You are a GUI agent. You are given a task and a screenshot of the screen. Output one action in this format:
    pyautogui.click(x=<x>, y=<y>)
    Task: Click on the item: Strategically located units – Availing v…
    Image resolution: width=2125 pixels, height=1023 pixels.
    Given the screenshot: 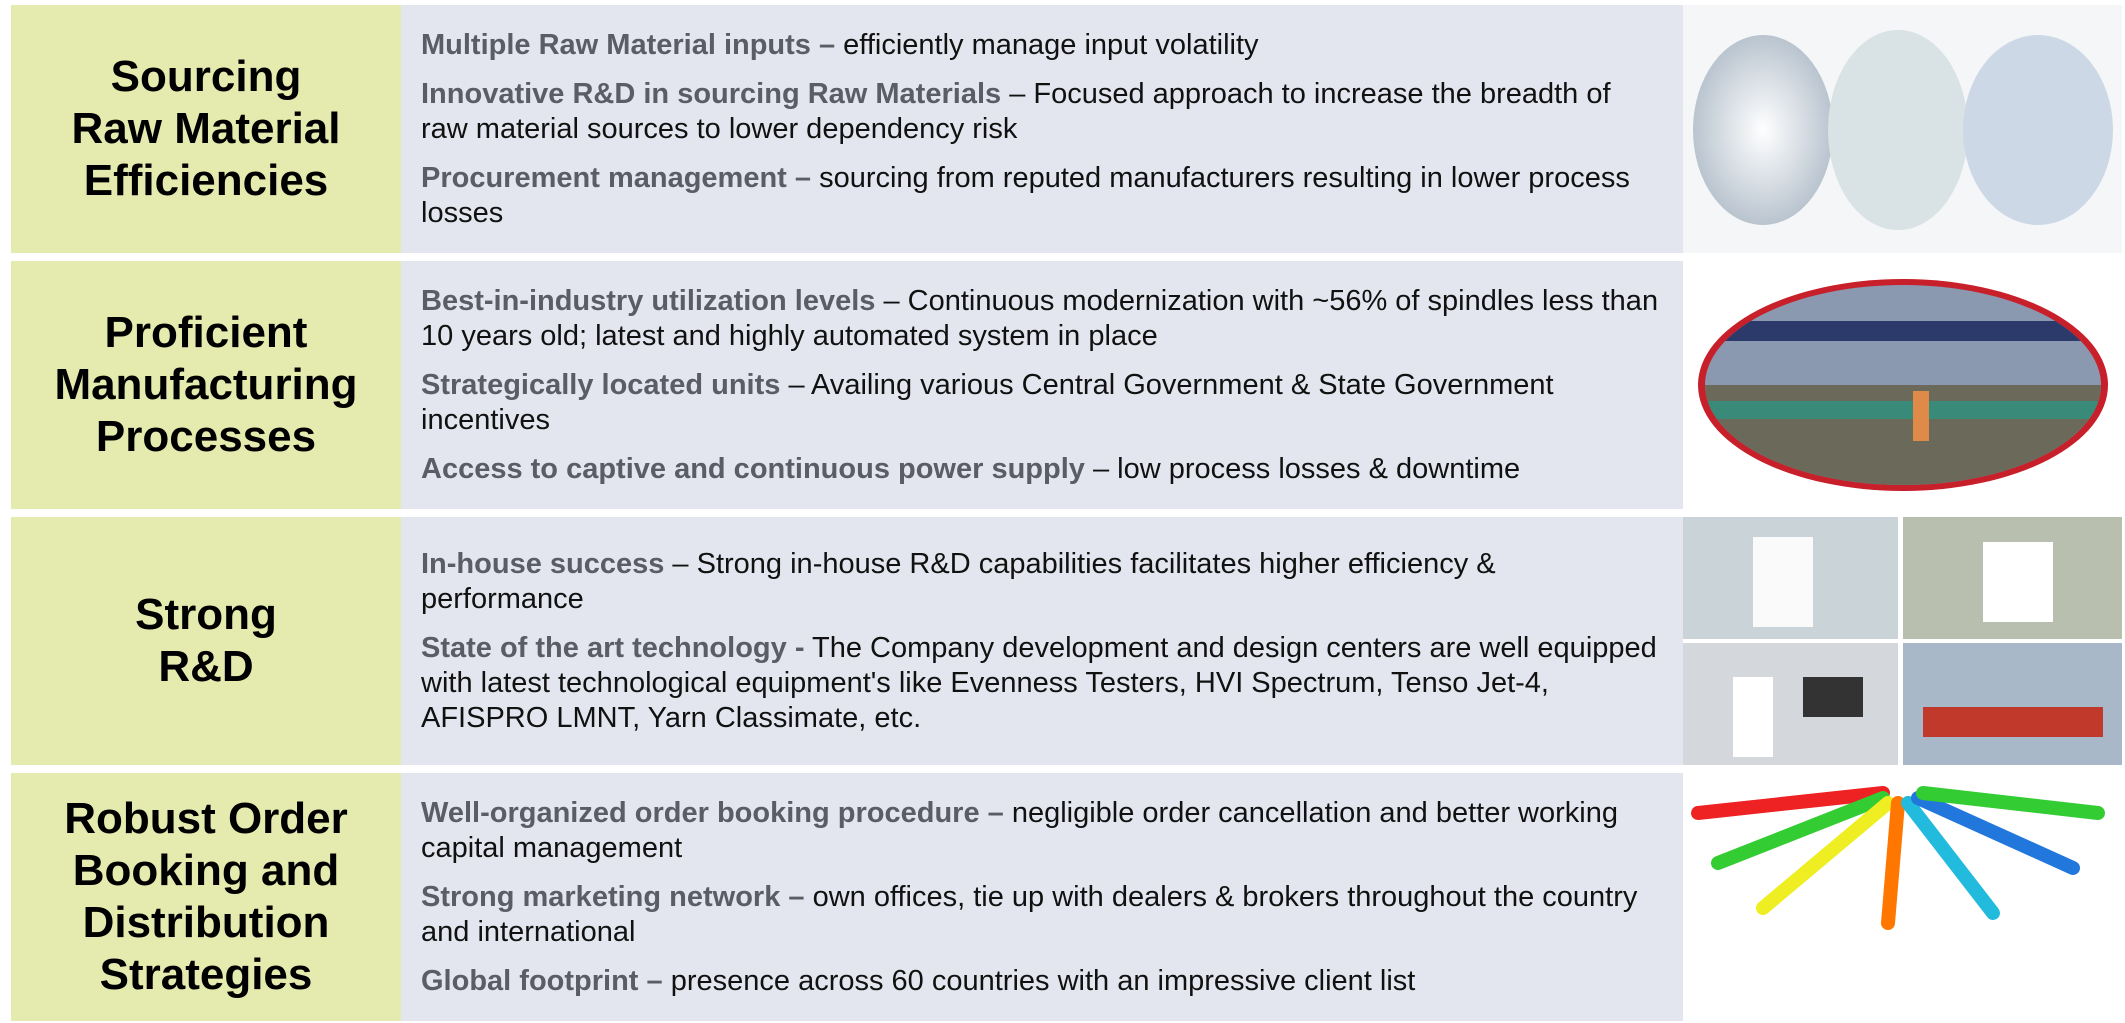 What is the action you would take?
    pyautogui.click(x=1042, y=403)
    